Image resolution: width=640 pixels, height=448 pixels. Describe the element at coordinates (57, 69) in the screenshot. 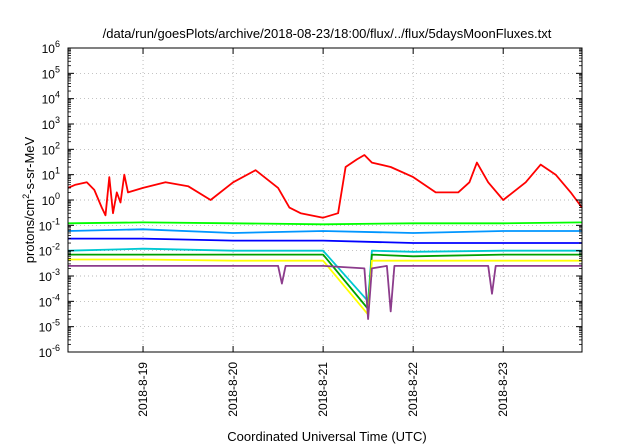

I see `y-tick-exponent: 5` at that location.